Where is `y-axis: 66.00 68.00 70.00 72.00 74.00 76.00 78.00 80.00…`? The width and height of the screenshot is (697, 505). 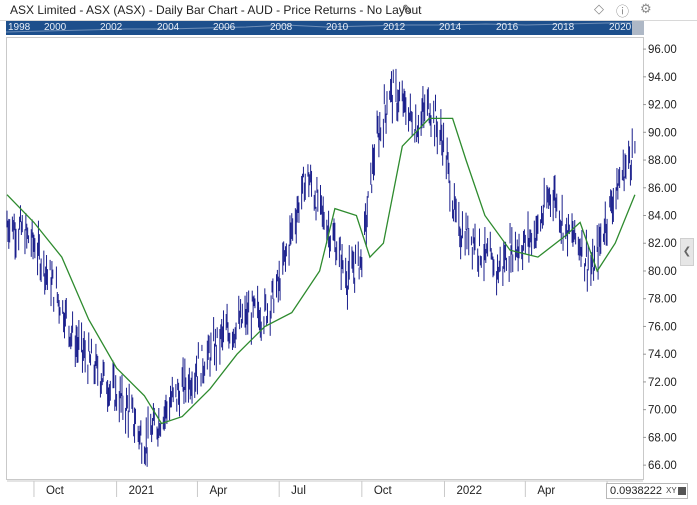 y-axis: 66.00 68.00 70.00 72.00 74.00 76.00 78.00 80.00… is located at coordinates (660, 258).